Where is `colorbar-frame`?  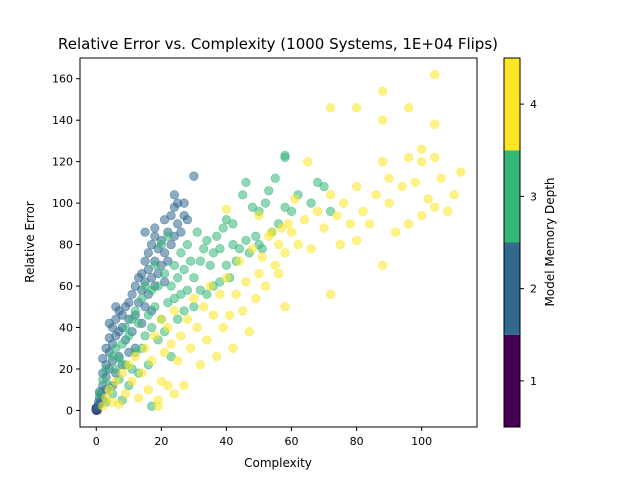 colorbar-frame is located at coordinates (512, 242).